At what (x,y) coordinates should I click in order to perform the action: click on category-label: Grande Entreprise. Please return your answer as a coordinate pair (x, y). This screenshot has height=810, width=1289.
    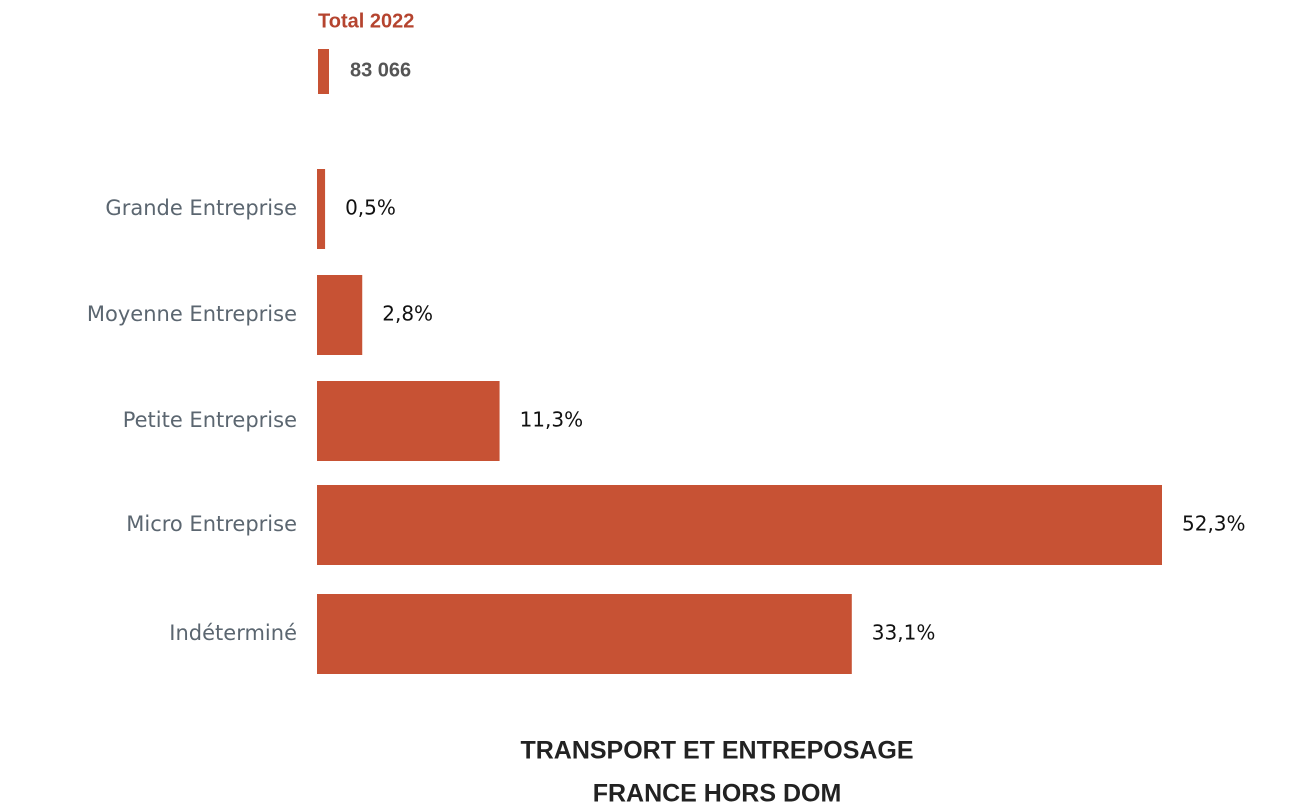
    Looking at the image, I should click on (201, 208).